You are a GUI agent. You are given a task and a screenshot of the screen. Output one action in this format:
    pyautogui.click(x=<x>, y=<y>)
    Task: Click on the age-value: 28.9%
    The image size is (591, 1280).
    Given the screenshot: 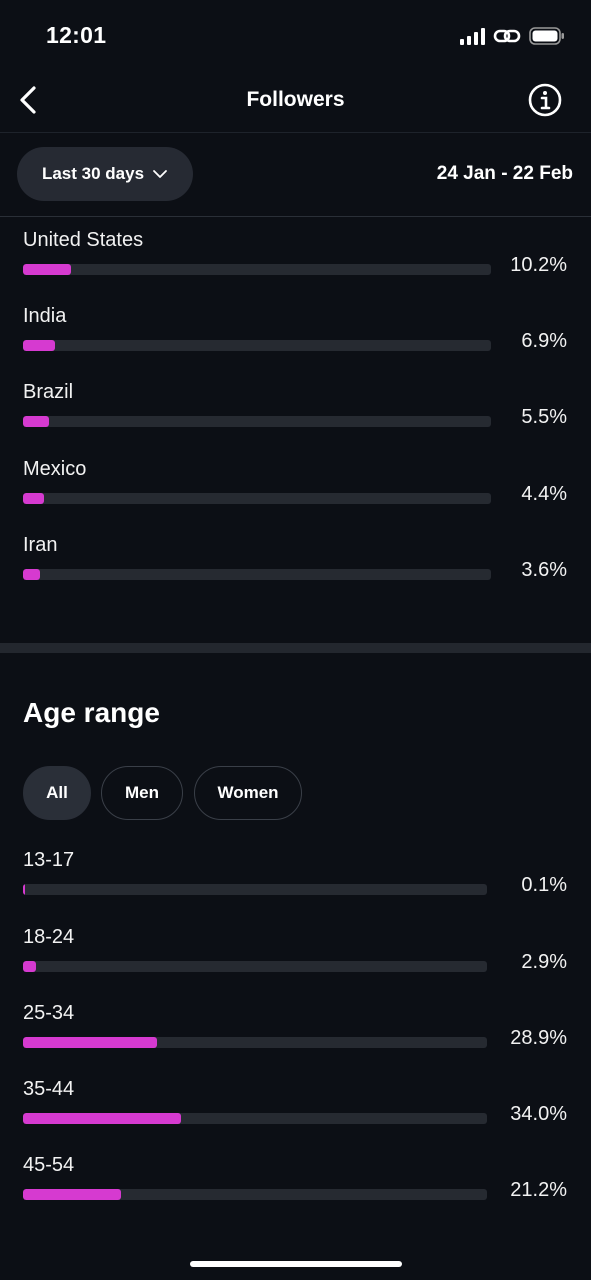 What is the action you would take?
    pyautogui.click(x=538, y=1038)
    